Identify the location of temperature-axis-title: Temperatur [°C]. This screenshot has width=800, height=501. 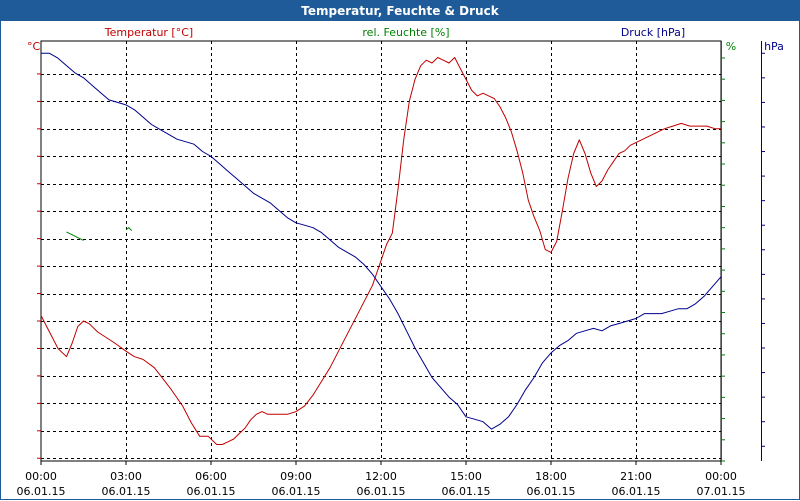
(148, 32).